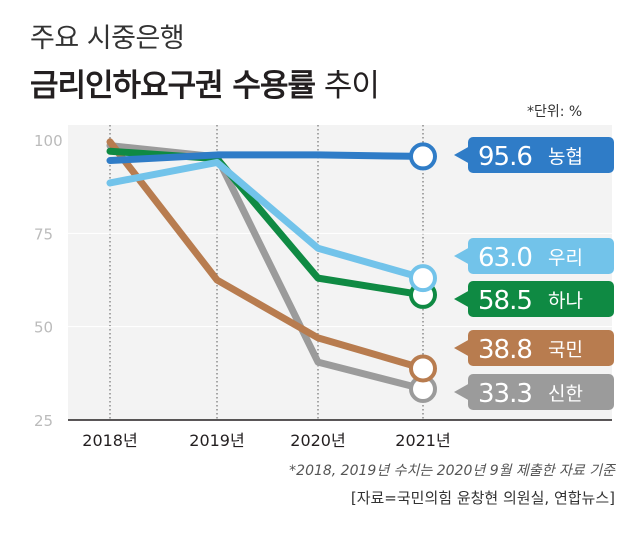  What do you see at coordinates (347, 86) in the screenshot?
I see `chart-title-suffix: 추이` at bounding box center [347, 86].